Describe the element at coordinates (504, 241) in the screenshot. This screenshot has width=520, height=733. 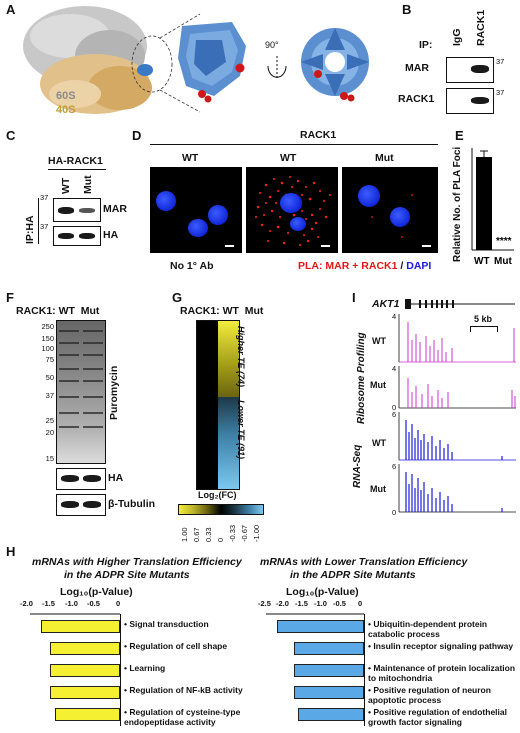
I see `significance-mut: ****` at that location.